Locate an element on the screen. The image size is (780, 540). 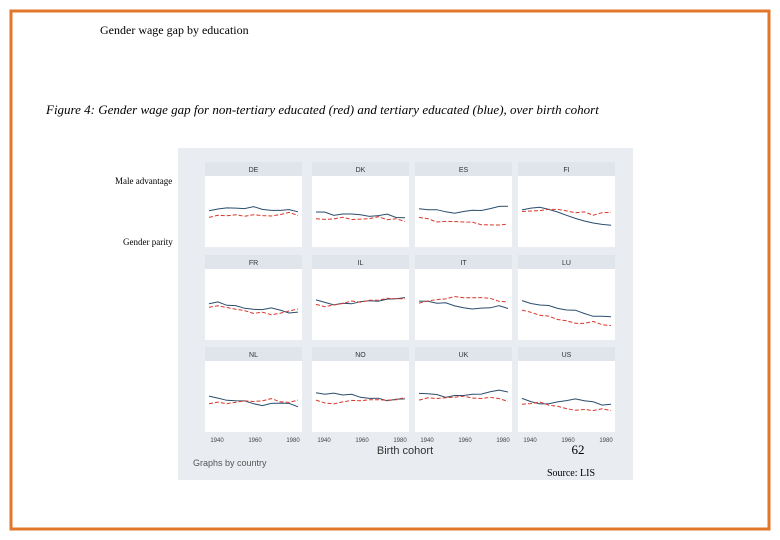
annotation-bottom: Gender parity is located at coordinates (148, 242).